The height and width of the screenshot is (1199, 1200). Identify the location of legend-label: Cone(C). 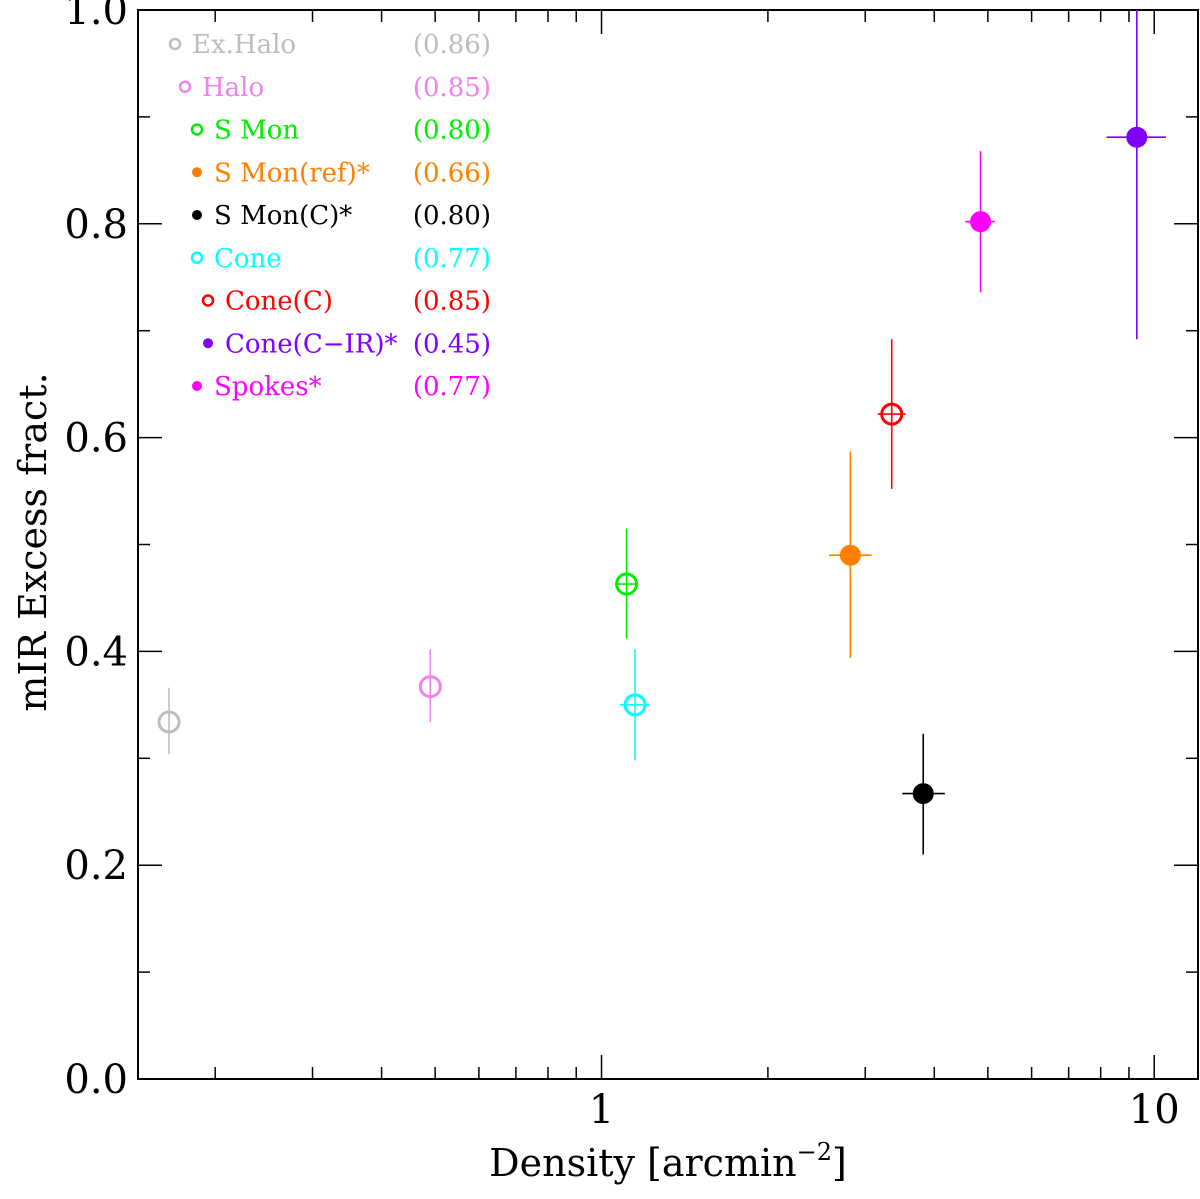
(279, 302).